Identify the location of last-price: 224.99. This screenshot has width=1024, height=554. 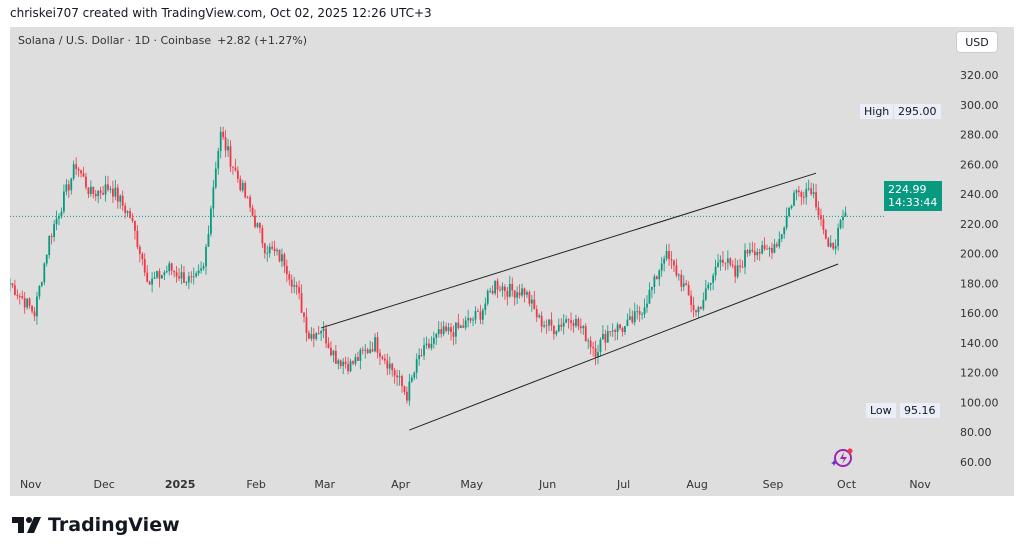
(907, 189).